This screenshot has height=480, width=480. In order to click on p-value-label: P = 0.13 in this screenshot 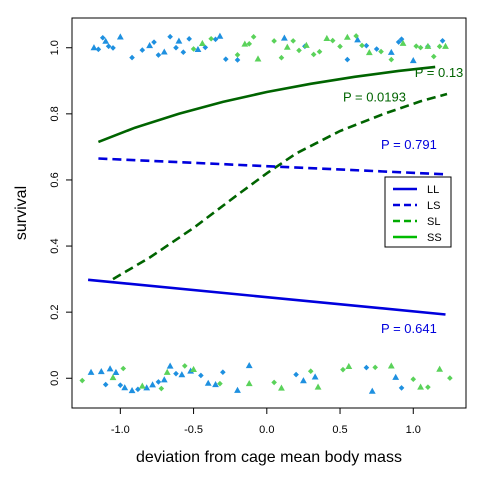, I will do `click(439, 72)`.